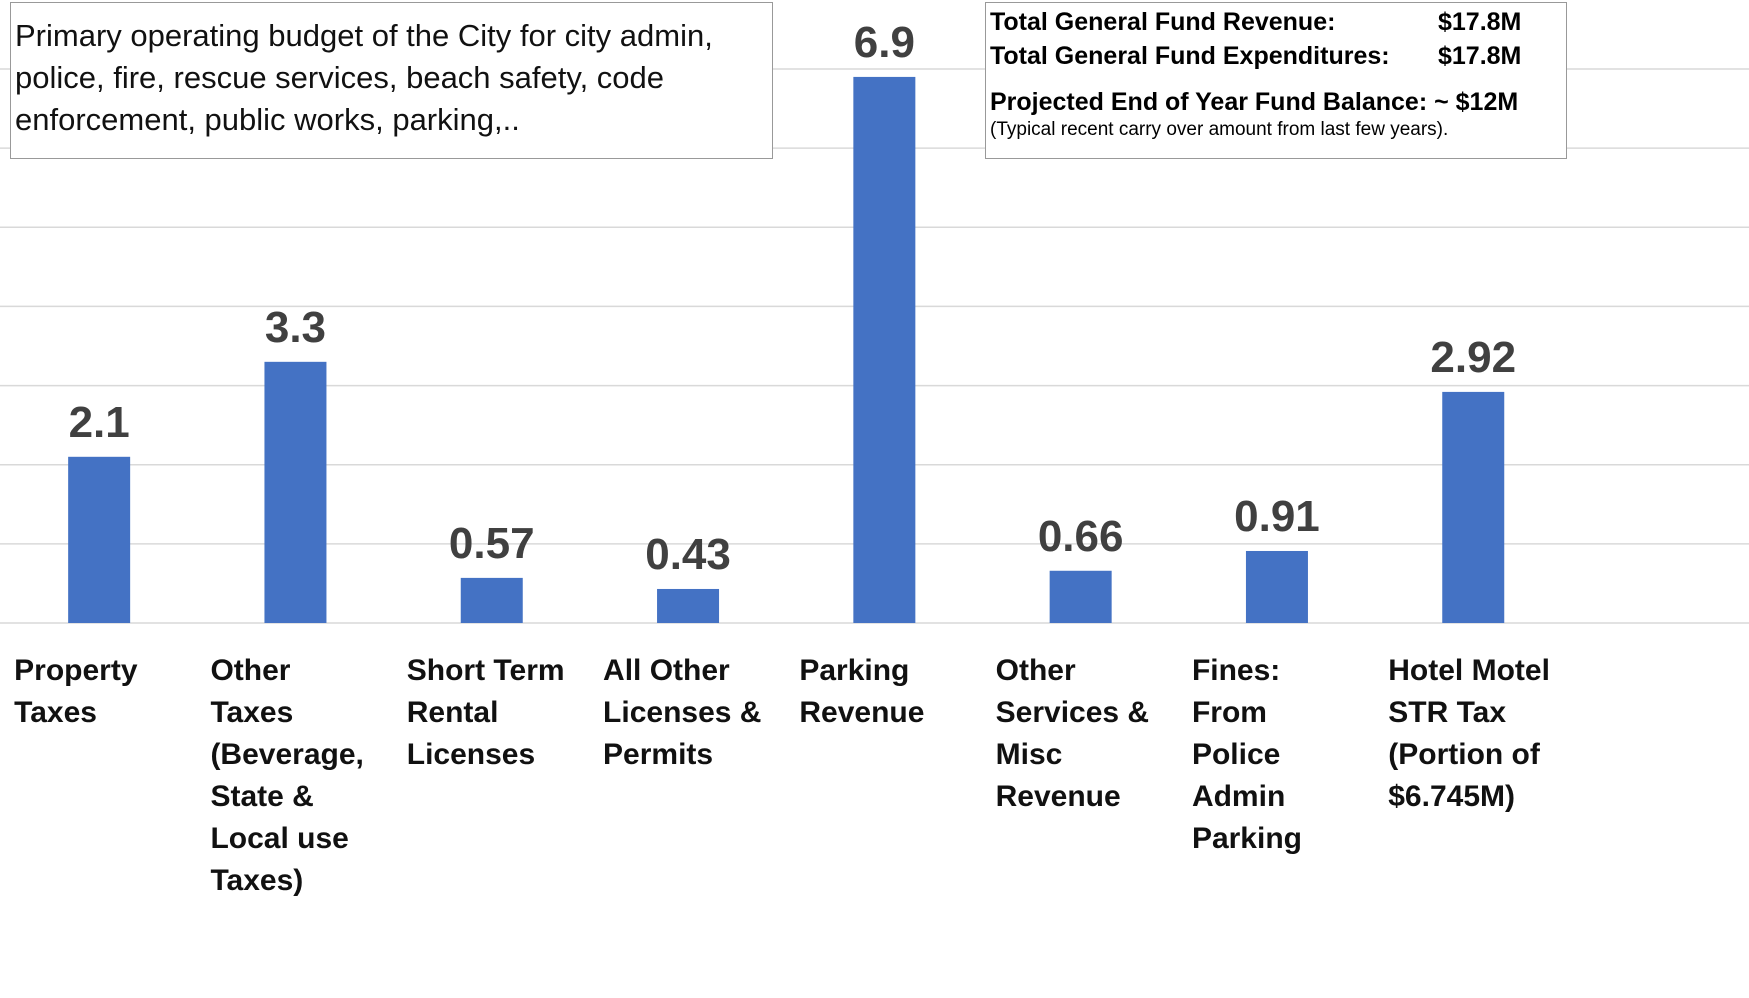 The width and height of the screenshot is (1749, 998). Describe the element at coordinates (76, 691) in the screenshot. I see `x-tick-label: Property Taxes` at that location.